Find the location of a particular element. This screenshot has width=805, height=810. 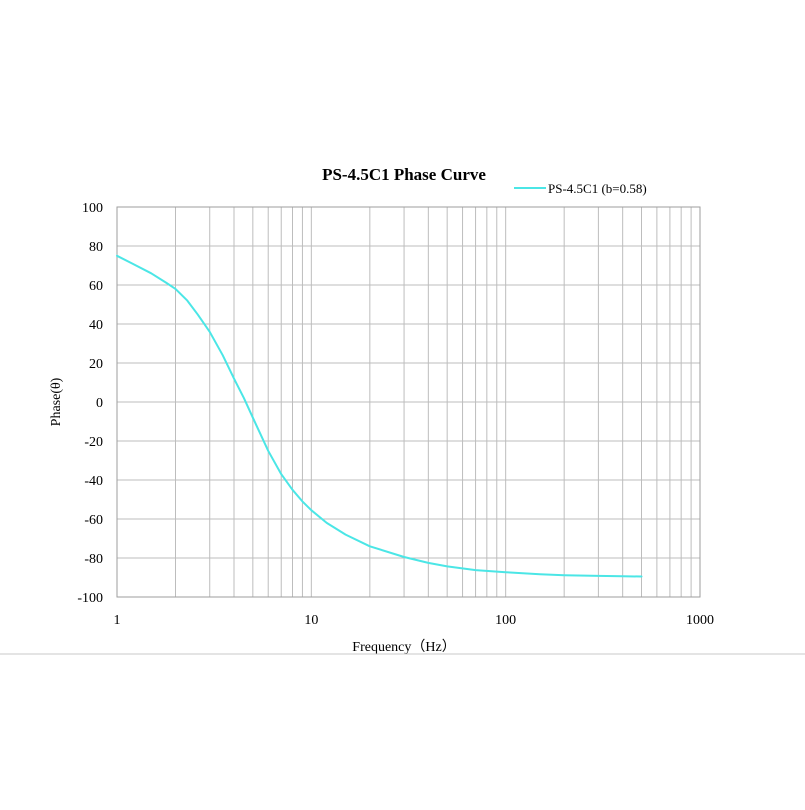

y-tick-label: -20 is located at coordinates (93, 442).